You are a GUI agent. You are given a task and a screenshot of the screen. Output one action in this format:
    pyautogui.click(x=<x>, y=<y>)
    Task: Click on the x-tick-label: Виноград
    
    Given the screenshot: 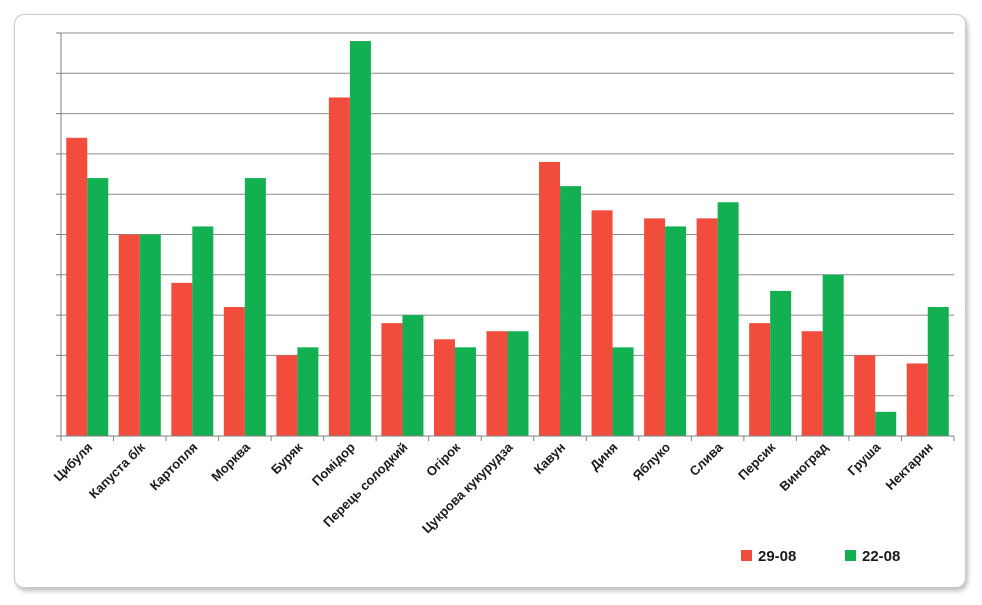 What is the action you would take?
    pyautogui.click(x=803, y=466)
    